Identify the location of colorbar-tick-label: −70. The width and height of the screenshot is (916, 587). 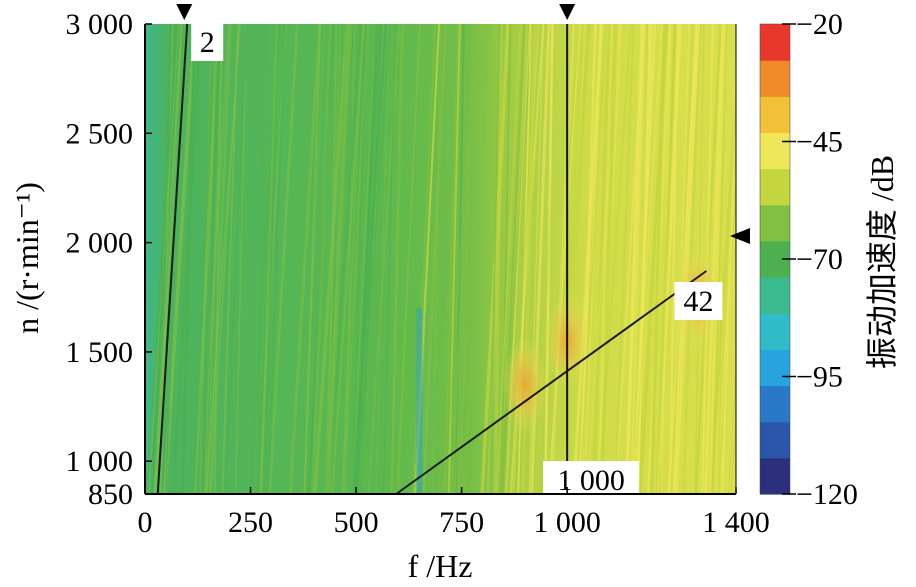
(819, 259).